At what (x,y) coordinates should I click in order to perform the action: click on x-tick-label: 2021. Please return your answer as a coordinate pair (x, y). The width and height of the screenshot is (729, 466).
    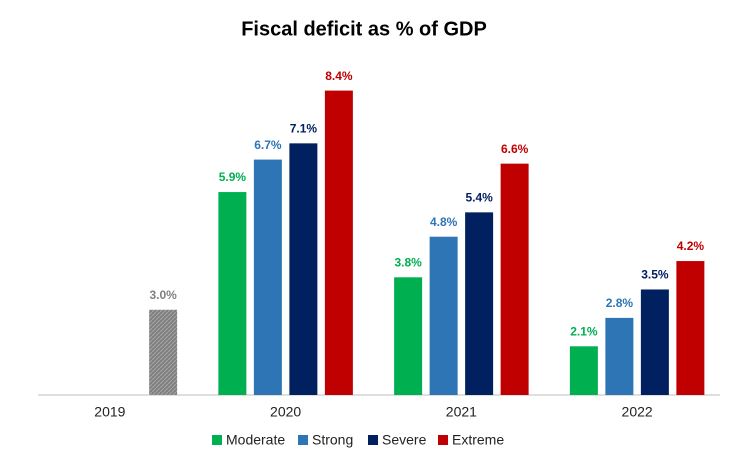
    Looking at the image, I should click on (461, 412).